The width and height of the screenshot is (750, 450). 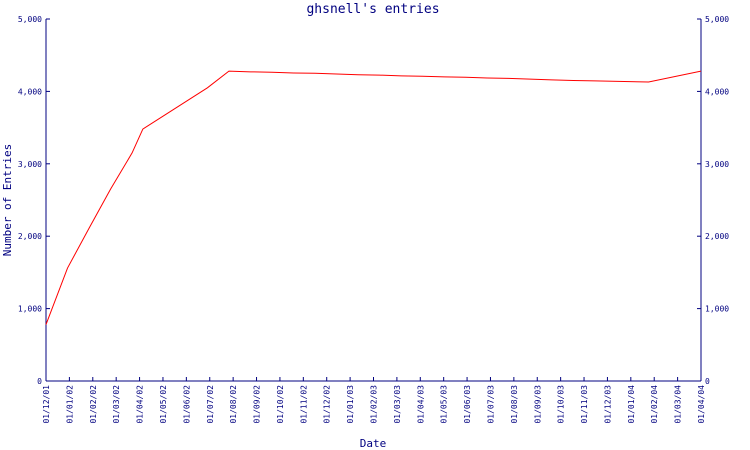 What do you see at coordinates (7, 200) in the screenshot?
I see `y-axis-label: Number of Entries` at bounding box center [7, 200].